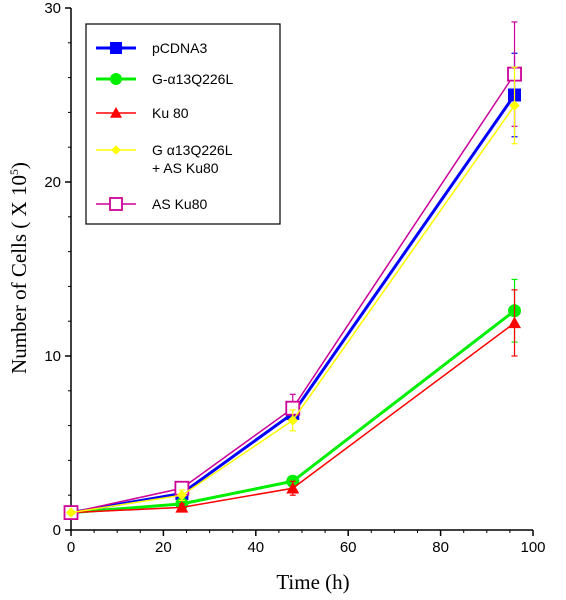 This screenshot has width=566, height=600. What do you see at coordinates (312, 582) in the screenshot?
I see `x-axis-title: Time (h)` at bounding box center [312, 582].